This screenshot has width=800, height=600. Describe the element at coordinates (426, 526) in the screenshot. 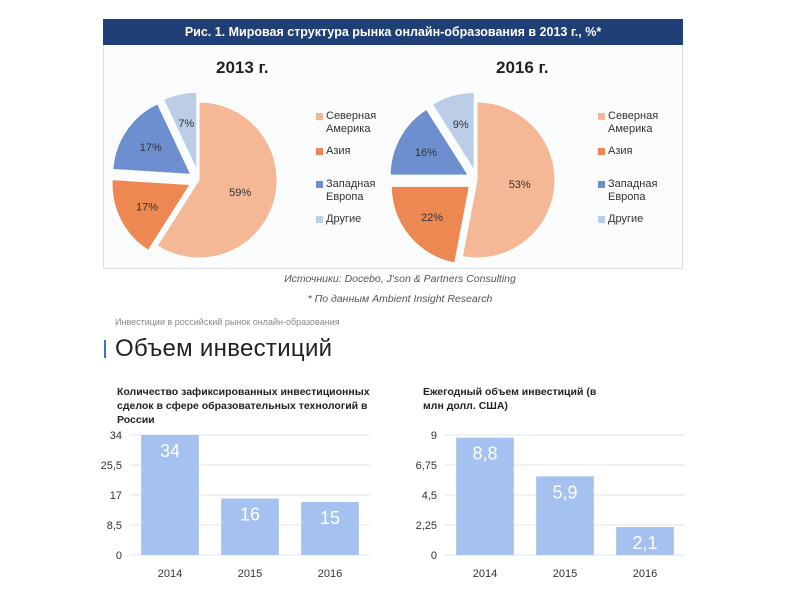

I see `y-tick-label: 2,25` at that location.